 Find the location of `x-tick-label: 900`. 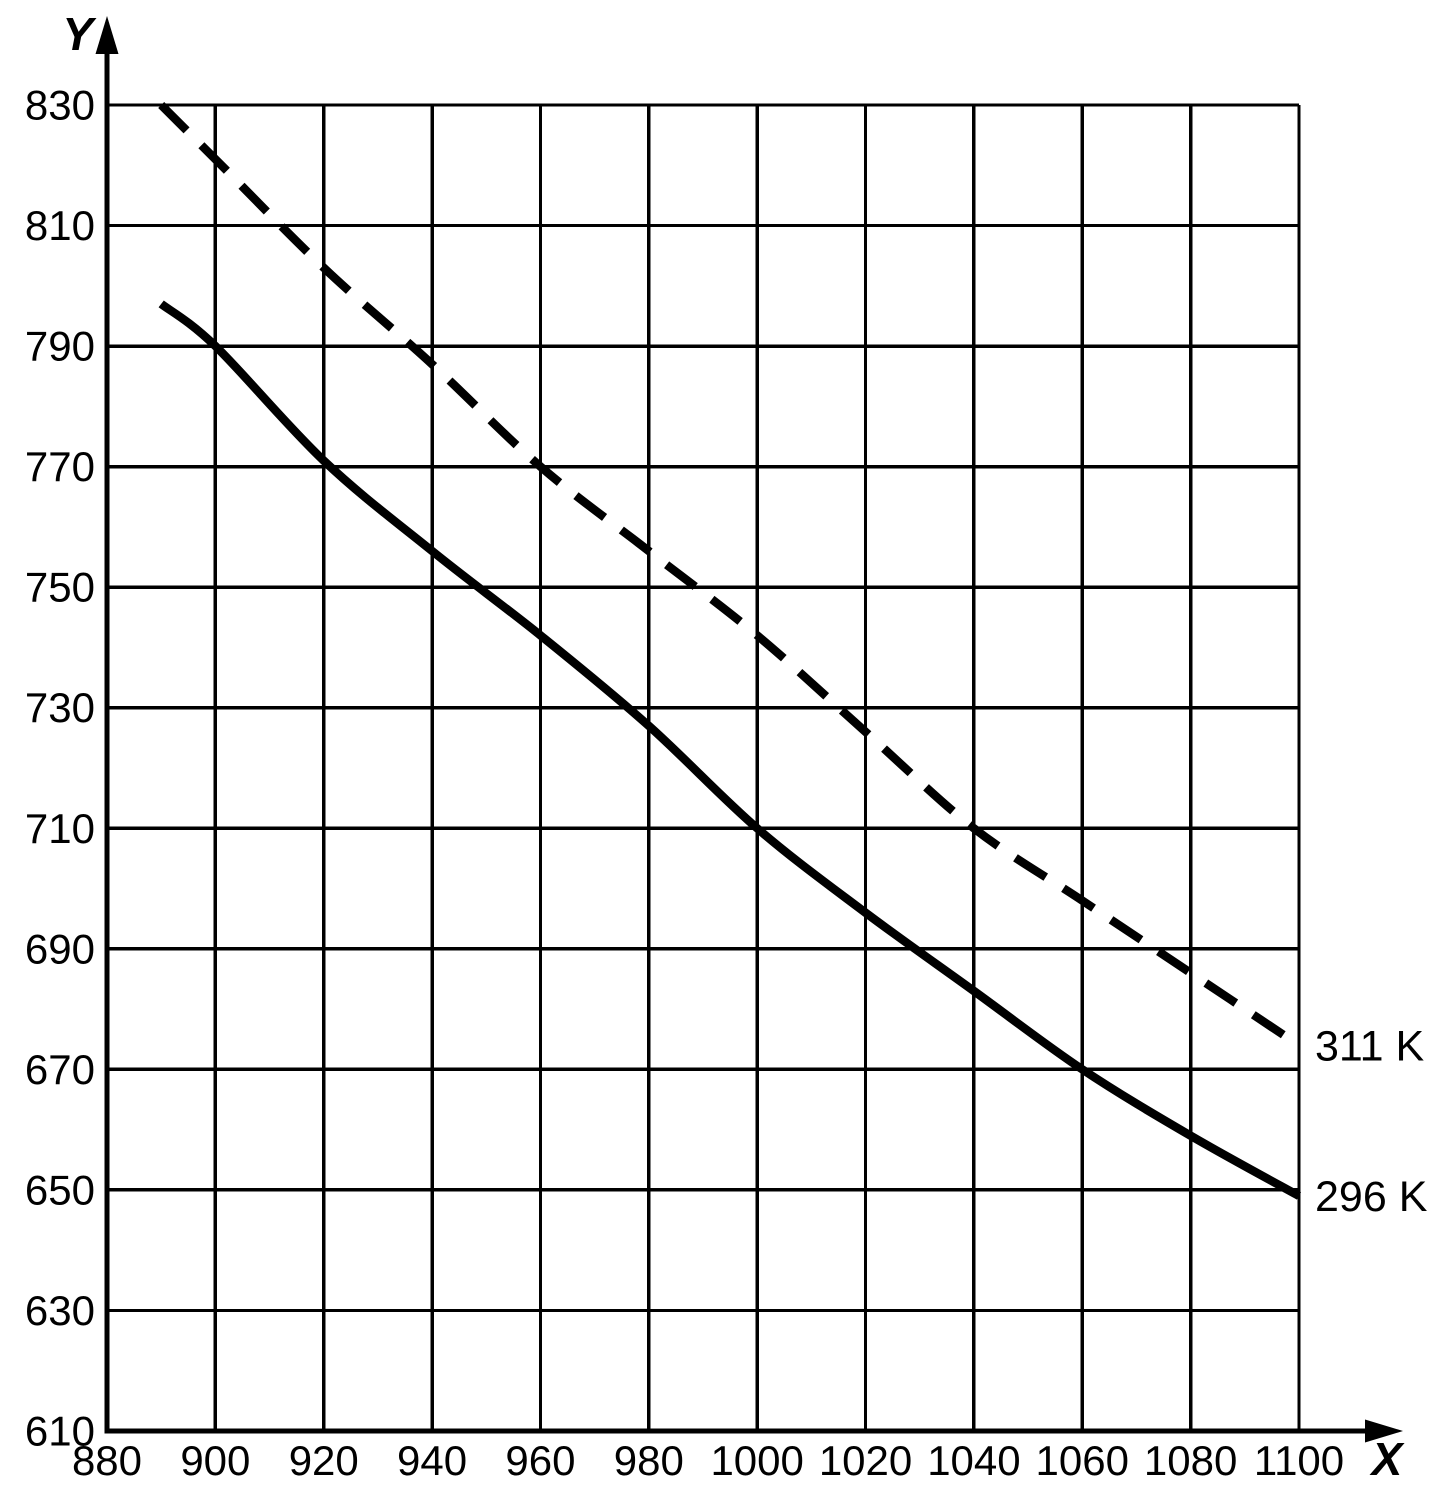

x-tick-label: 900 is located at coordinates (215, 1460).